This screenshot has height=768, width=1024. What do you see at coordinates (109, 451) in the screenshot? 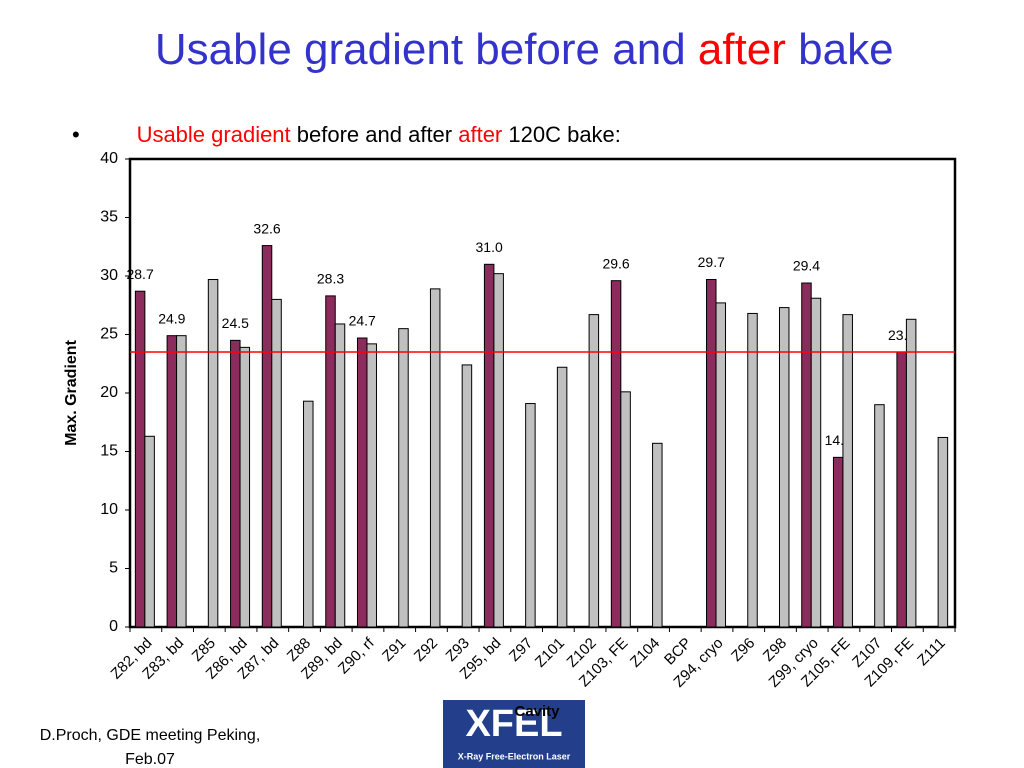
I see `y-tick-label: 15` at bounding box center [109, 451].